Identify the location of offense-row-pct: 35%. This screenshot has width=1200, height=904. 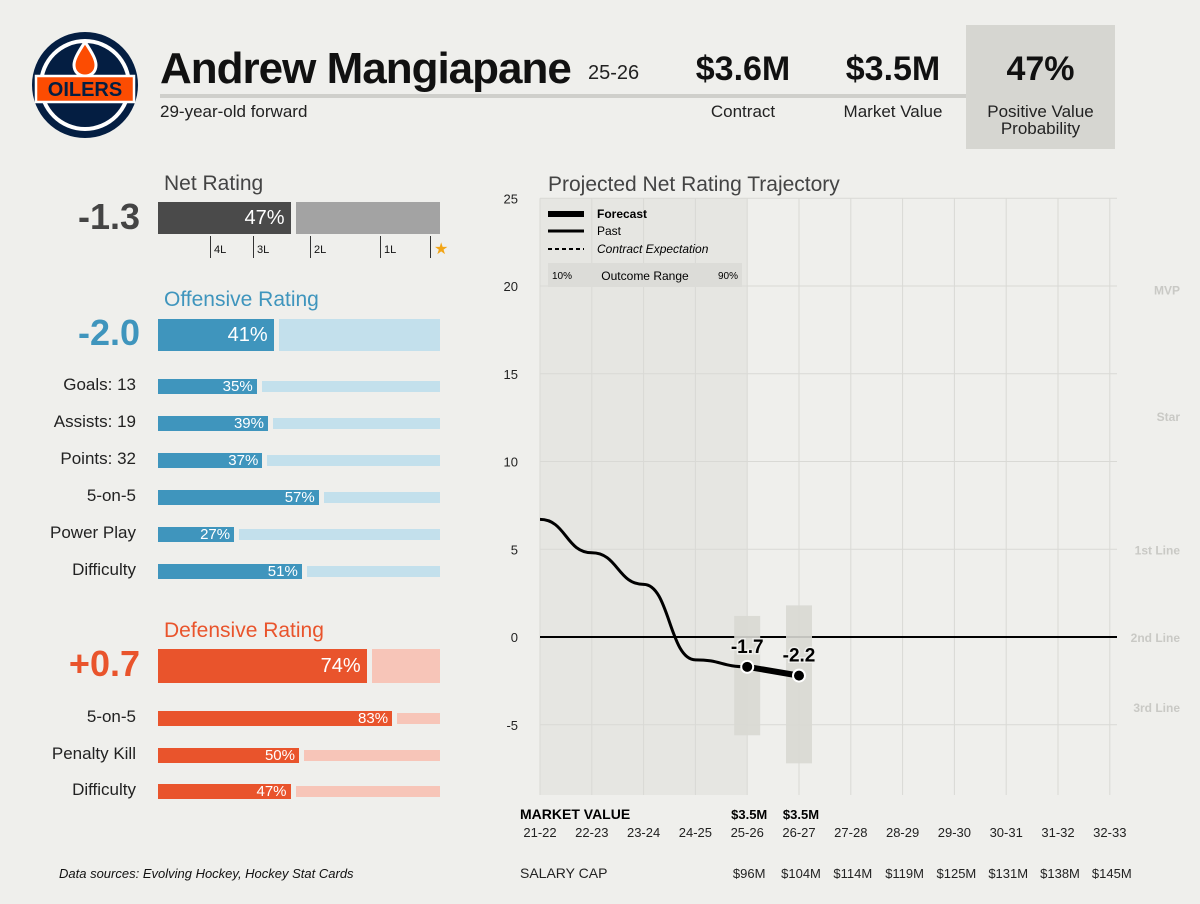
(237, 386).